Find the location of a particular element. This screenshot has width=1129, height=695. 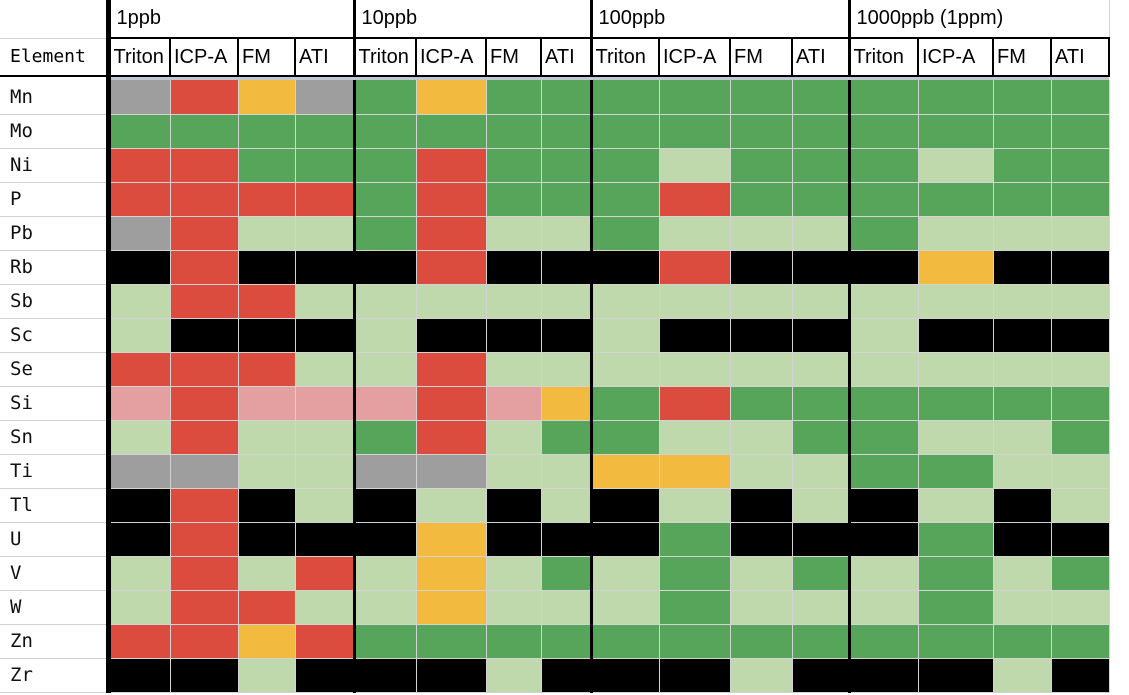

element-label: Pb is located at coordinates (55, 233).